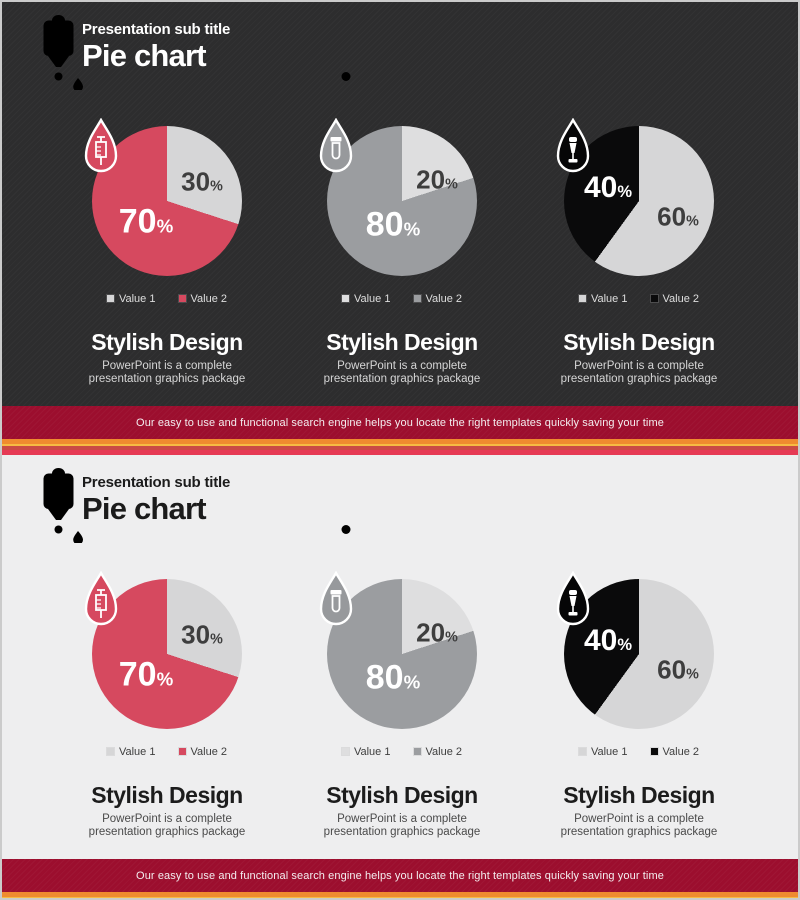 The height and width of the screenshot is (900, 800). I want to click on stripe-crimson, so click(400, 452).